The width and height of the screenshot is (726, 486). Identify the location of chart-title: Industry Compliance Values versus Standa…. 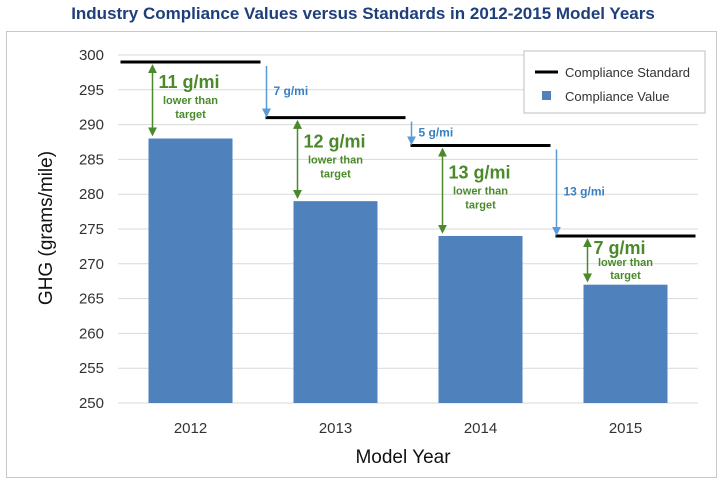
(363, 13).